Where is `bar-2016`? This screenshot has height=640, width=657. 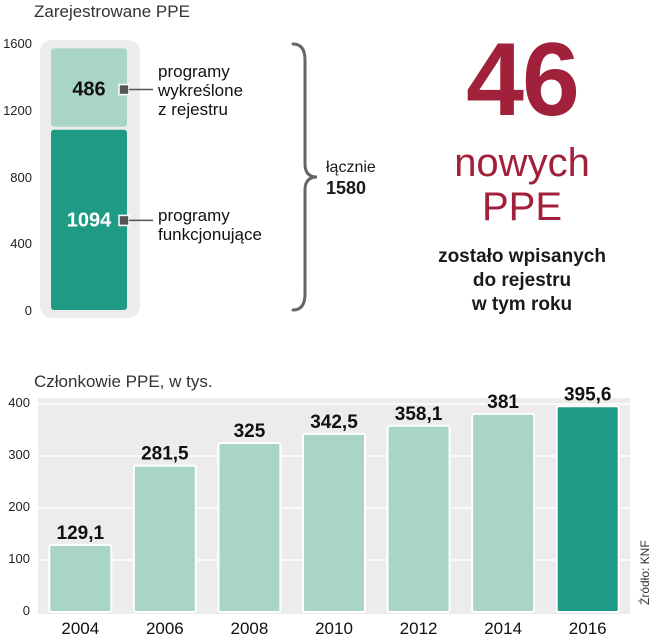 bar-2016 is located at coordinates (587, 509).